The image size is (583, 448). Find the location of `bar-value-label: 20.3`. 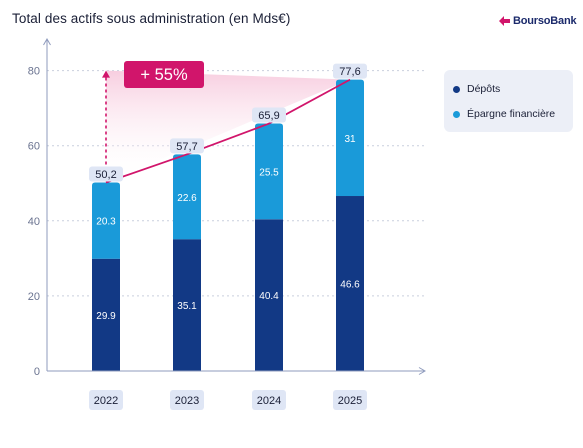

bar-value-label: 20.3 is located at coordinates (106, 222).